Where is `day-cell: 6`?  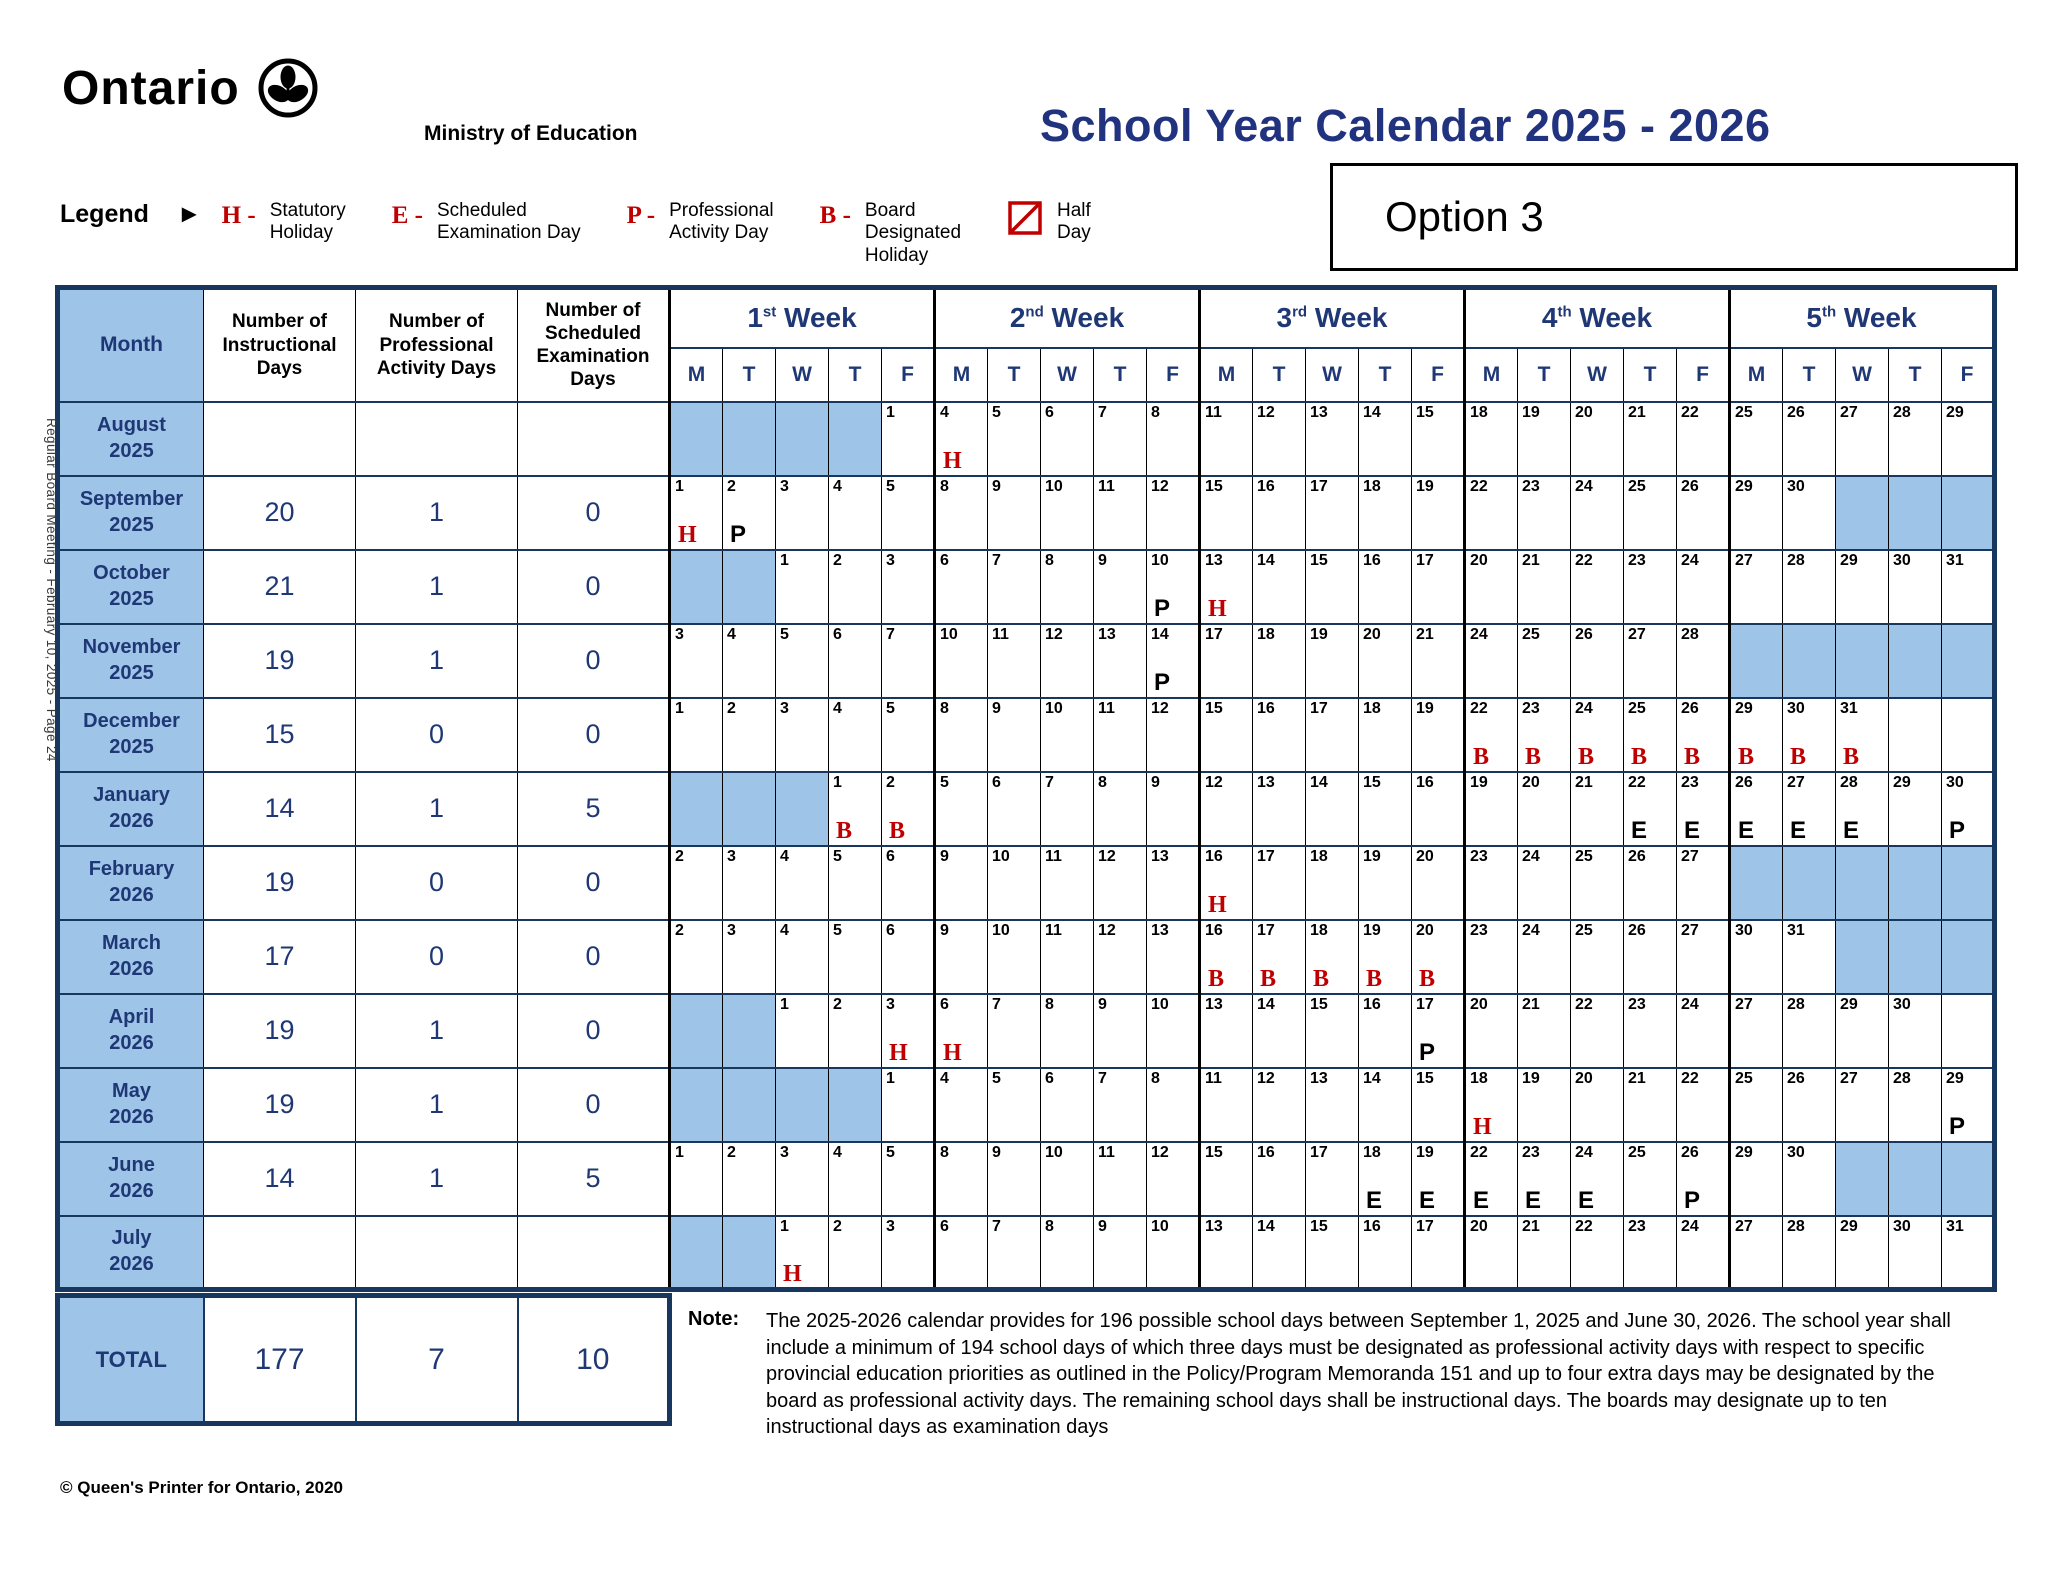 day-cell: 6 is located at coordinates (960, 1252).